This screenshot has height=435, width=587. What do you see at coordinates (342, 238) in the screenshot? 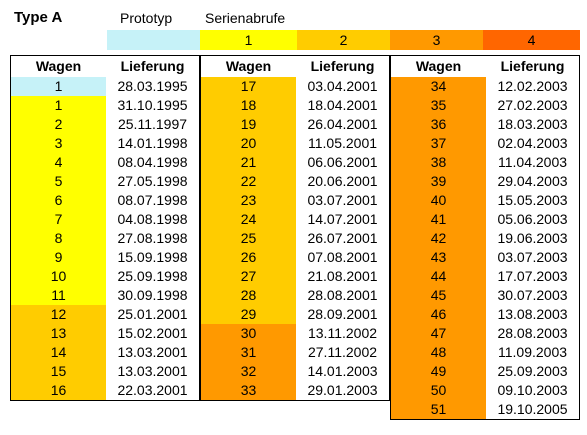
I see `lieferung-cell: 26.07.2001` at bounding box center [342, 238].